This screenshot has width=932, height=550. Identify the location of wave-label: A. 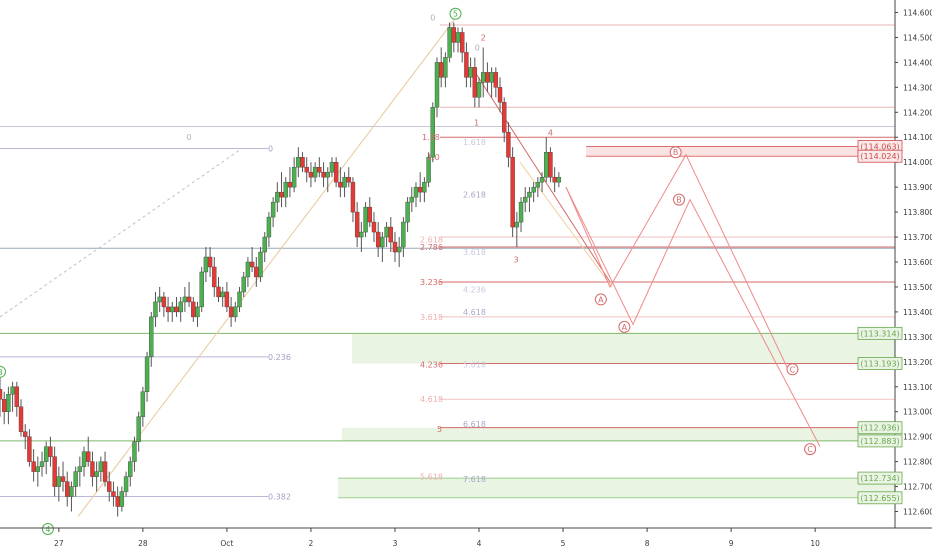
(625, 327).